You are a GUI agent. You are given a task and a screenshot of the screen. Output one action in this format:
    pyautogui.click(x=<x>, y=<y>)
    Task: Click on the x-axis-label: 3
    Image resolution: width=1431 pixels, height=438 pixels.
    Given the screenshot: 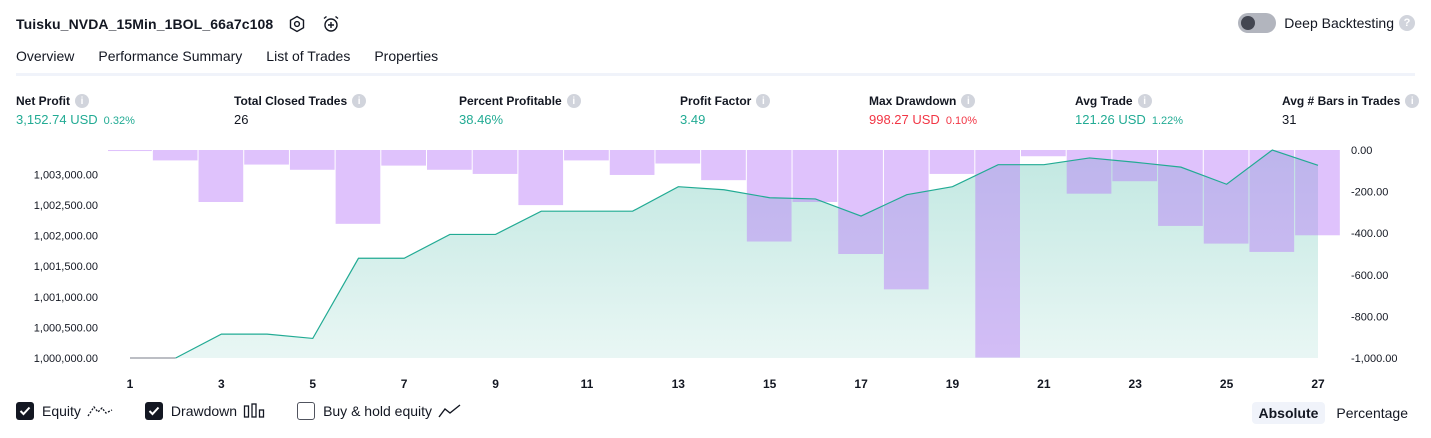 What is the action you would take?
    pyautogui.click(x=221, y=384)
    